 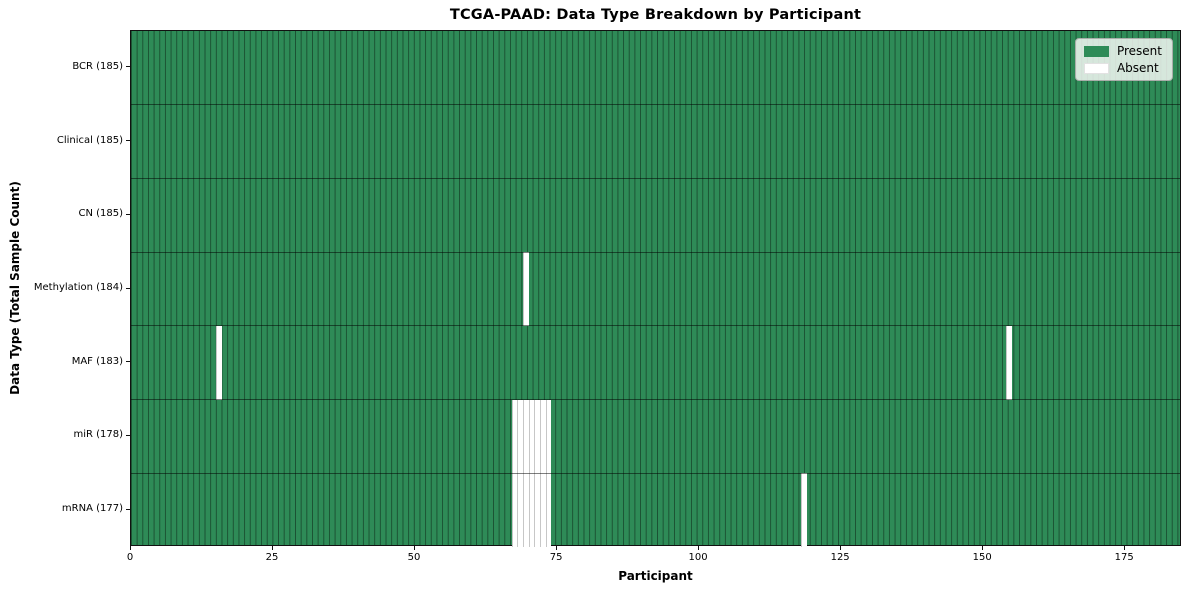 I want to click on legend: Present Absent, so click(x=1123, y=59).